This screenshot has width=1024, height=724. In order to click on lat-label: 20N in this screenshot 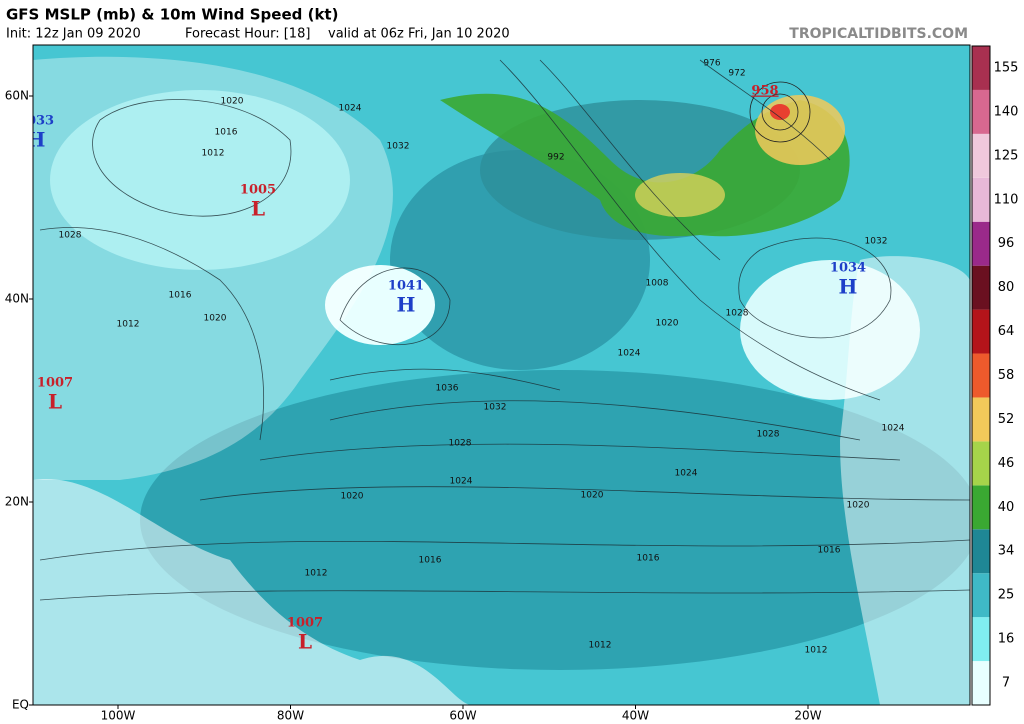, I will do `click(17, 502)`.